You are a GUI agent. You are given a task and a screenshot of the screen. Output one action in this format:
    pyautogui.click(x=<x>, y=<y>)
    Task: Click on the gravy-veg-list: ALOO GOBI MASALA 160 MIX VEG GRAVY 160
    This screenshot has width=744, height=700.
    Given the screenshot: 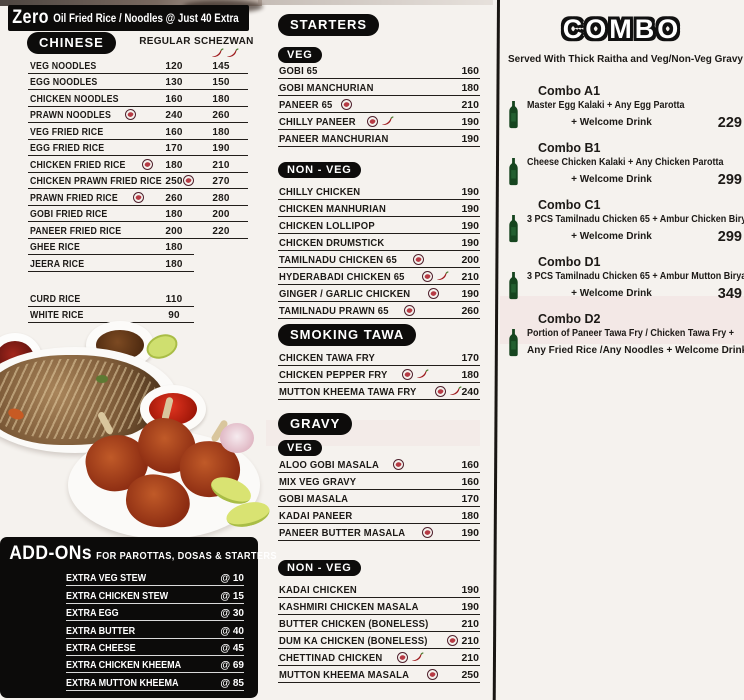 What is the action you would take?
    pyautogui.click(x=379, y=498)
    